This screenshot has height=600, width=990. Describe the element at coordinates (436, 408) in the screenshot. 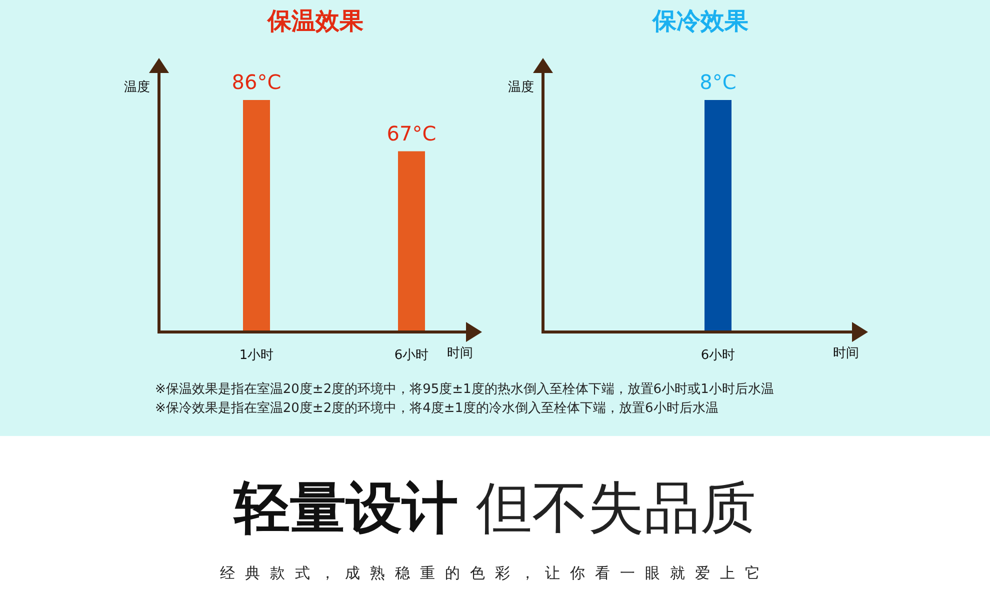

I see `text: ※保冷效果是指在室温20度±2度的环境中，将4度±1度的冷水倒入至栓体下端，放置6小时后水温` at that location.